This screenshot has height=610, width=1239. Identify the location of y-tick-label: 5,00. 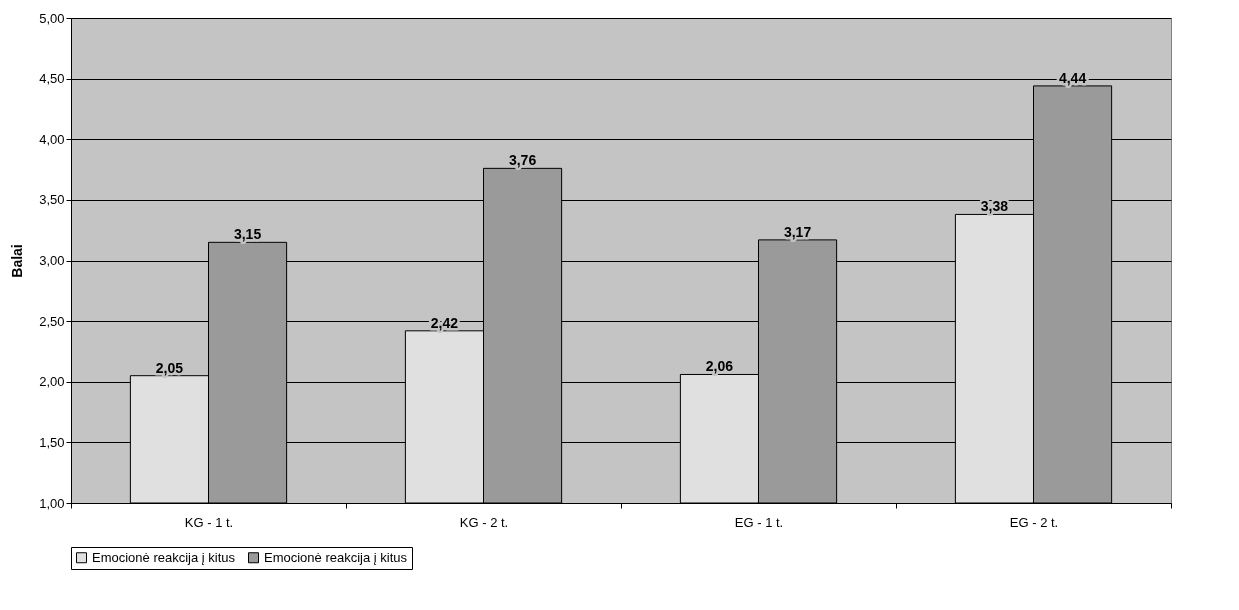
(52, 18).